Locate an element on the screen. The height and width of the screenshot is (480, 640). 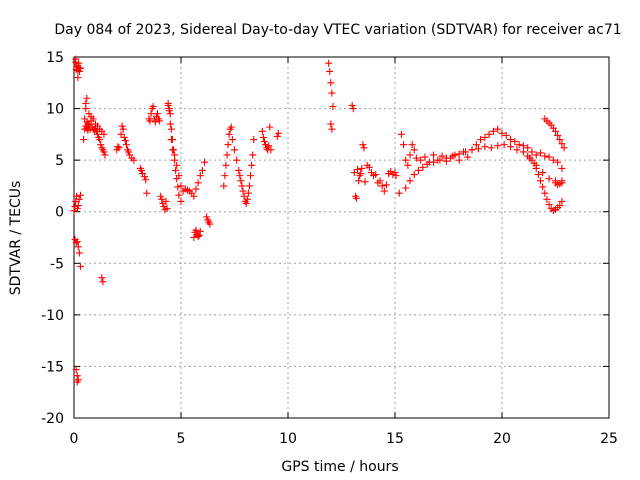
y-tick-label: -5 is located at coordinates (57, 264).